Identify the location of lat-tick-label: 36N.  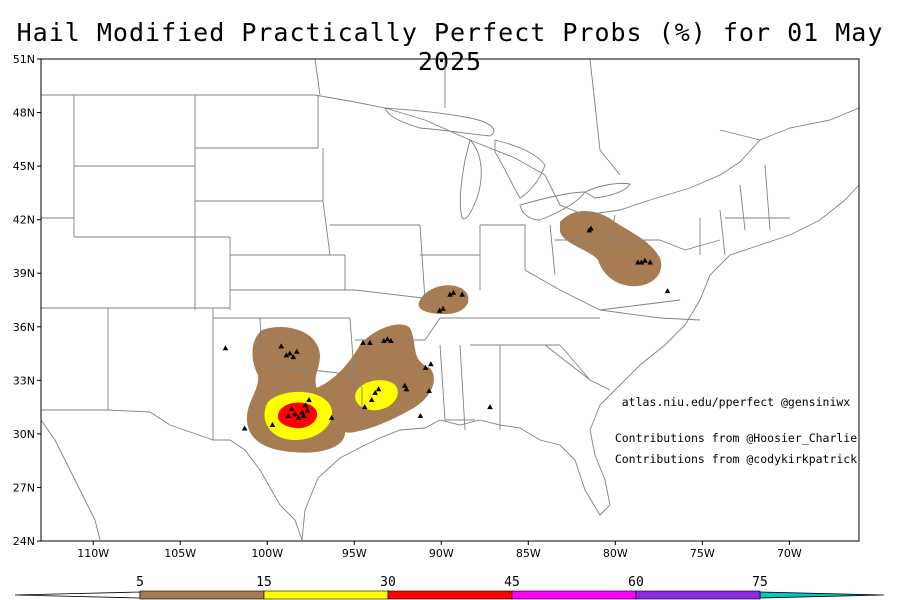
(24, 327).